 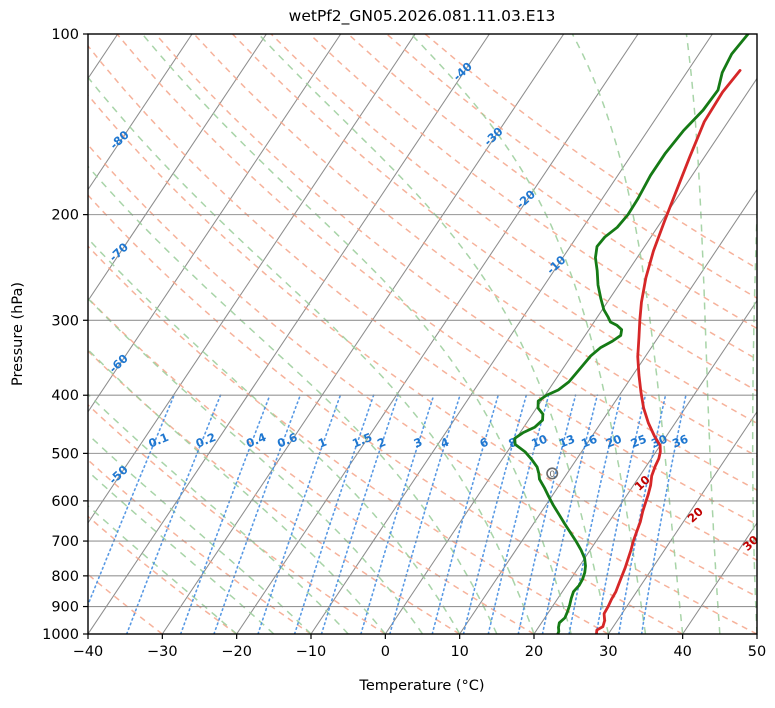 I want to click on x-axis-label: Temperature (°C), so click(x=421, y=686).